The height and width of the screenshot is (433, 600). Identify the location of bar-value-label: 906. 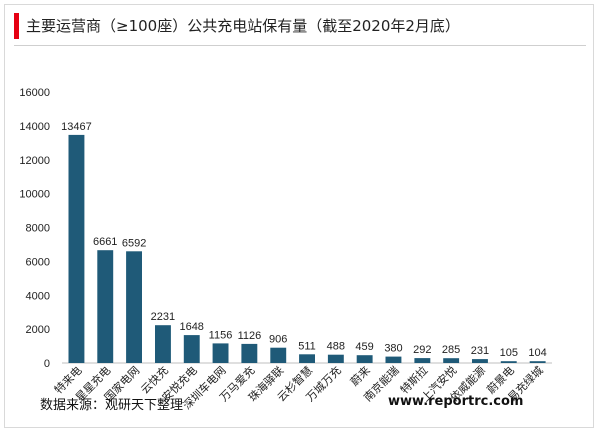
(278, 340).